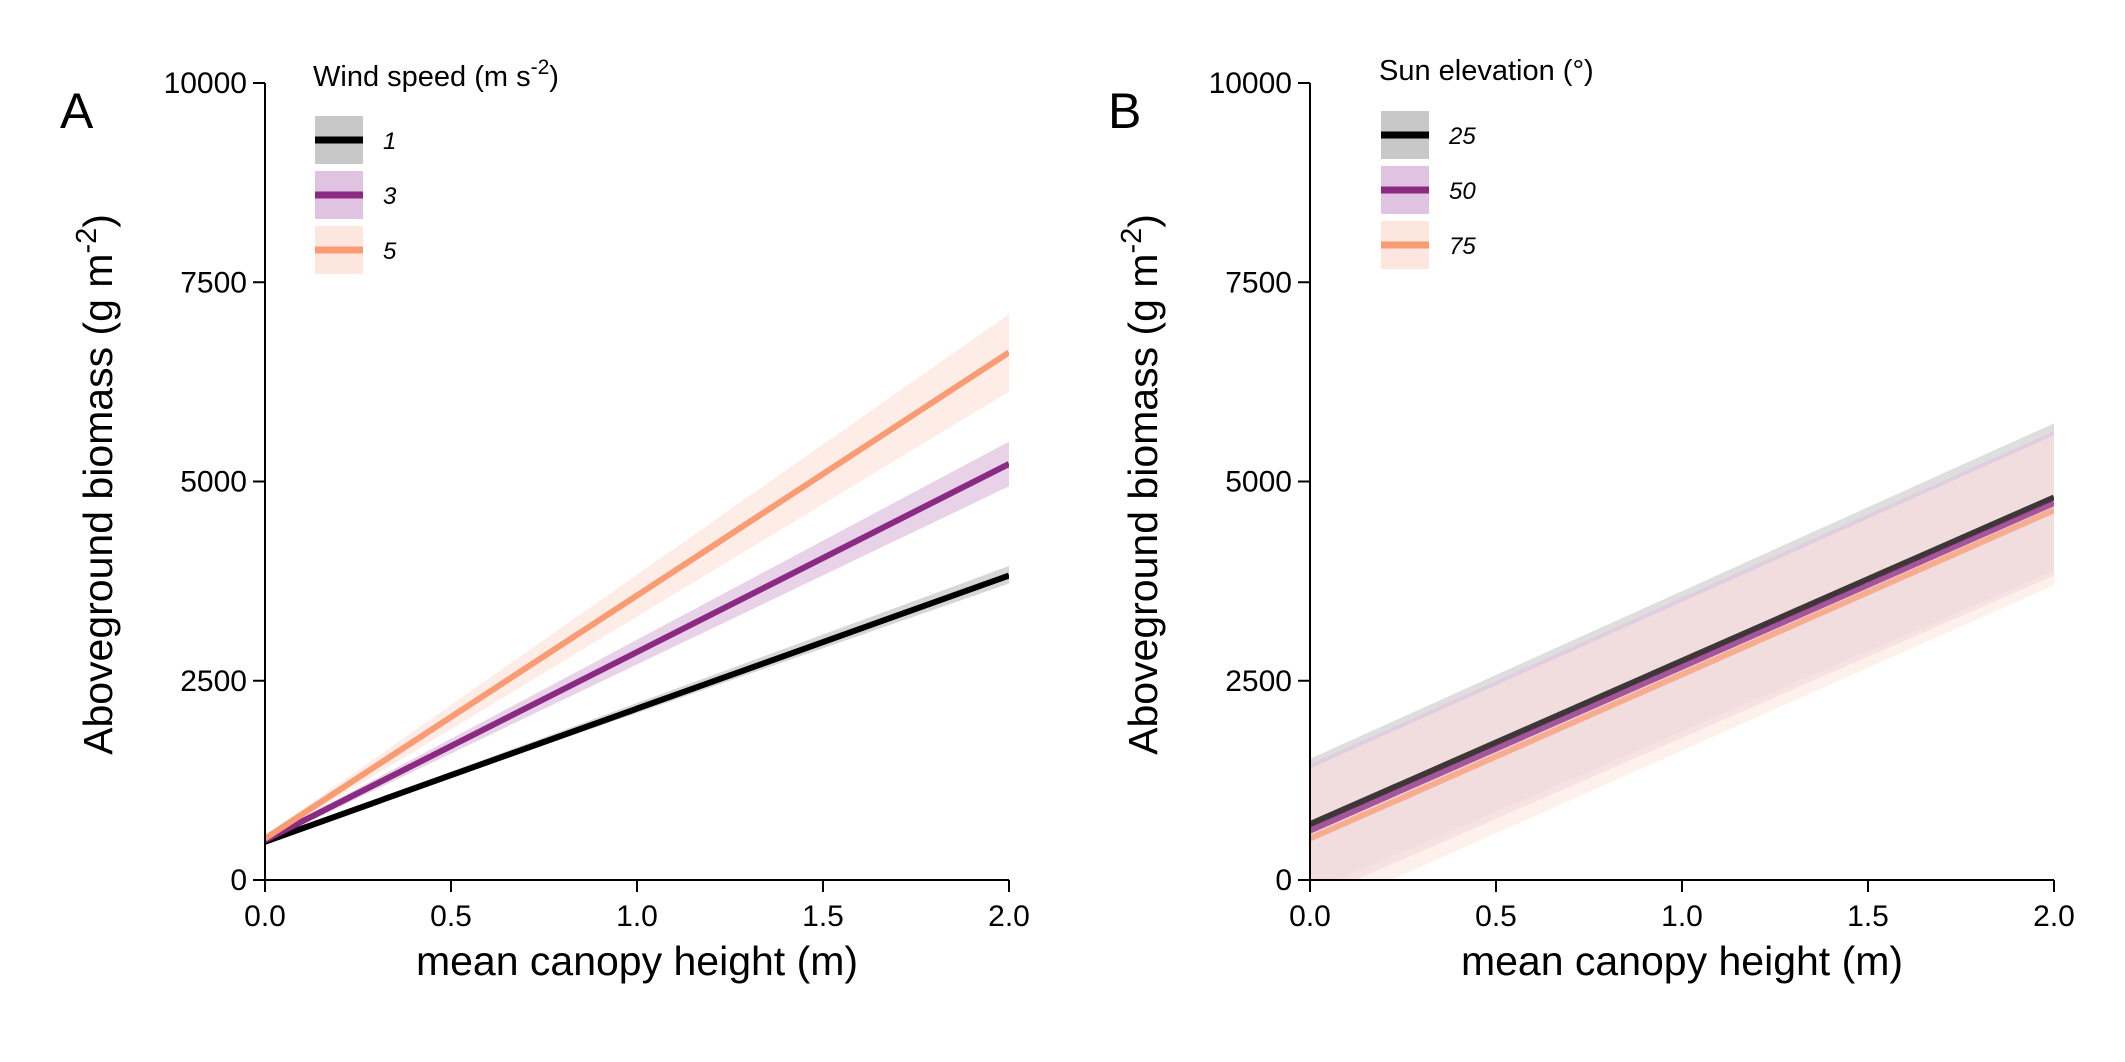 The image size is (2125, 1062). Describe the element at coordinates (390, 196) in the screenshot. I see `legend-label-3: 3` at that location.